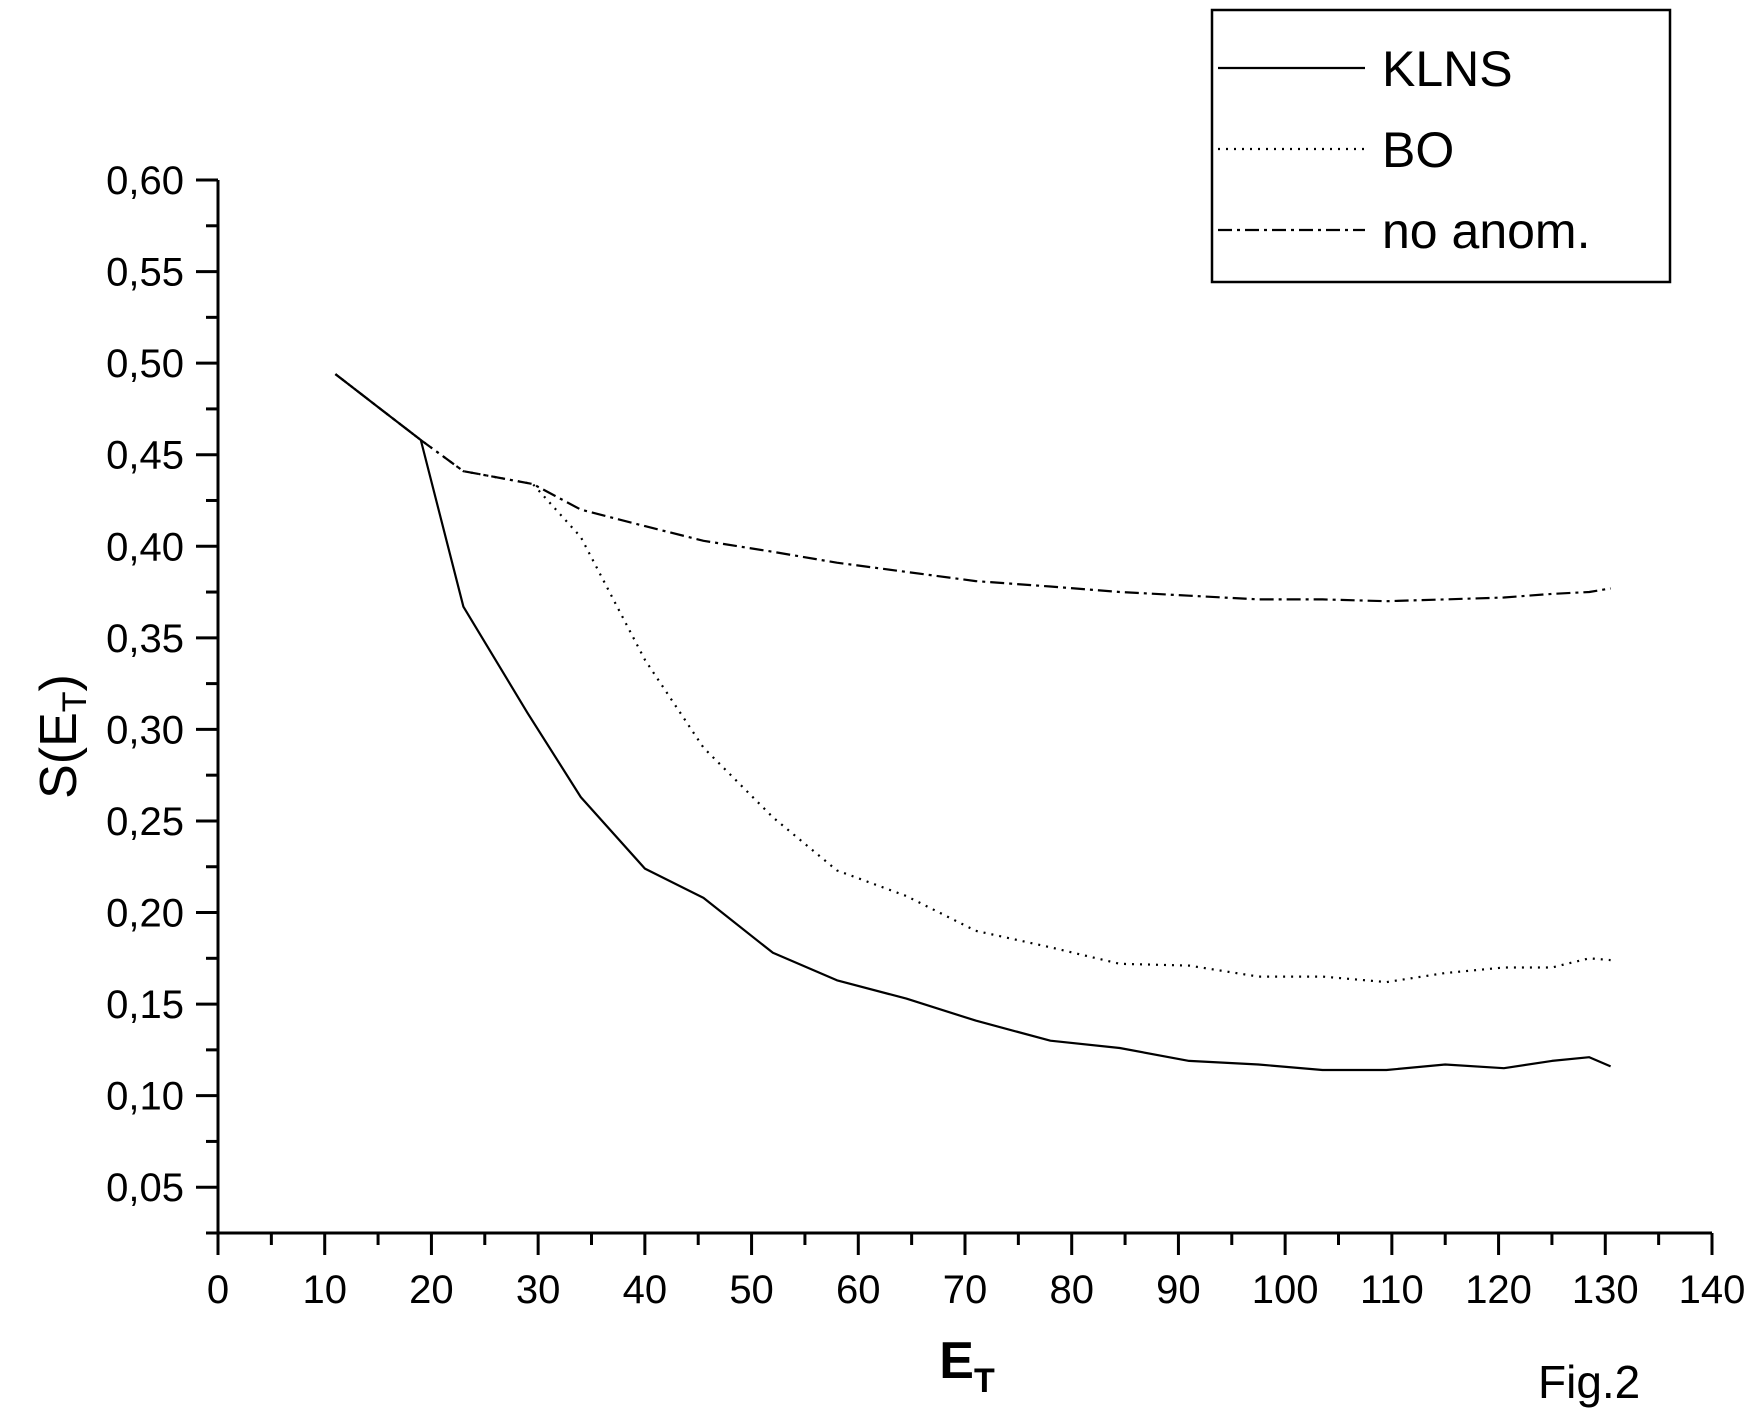  I want to click on x-tick-label: 10, so click(324, 1290).